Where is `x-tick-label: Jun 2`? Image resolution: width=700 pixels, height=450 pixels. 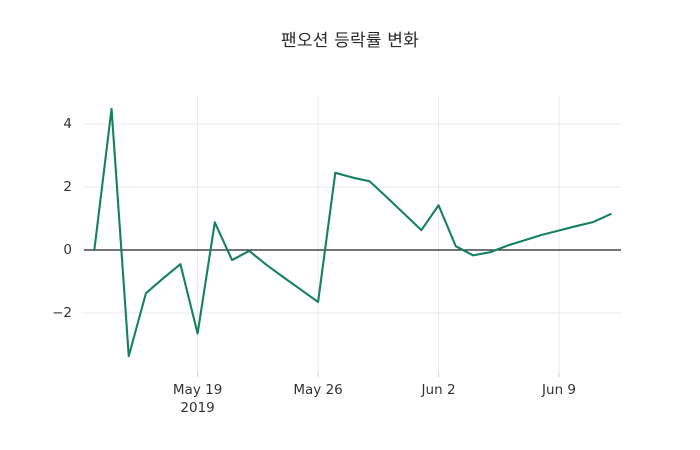 x-tick-label: Jun 2 is located at coordinates (439, 390).